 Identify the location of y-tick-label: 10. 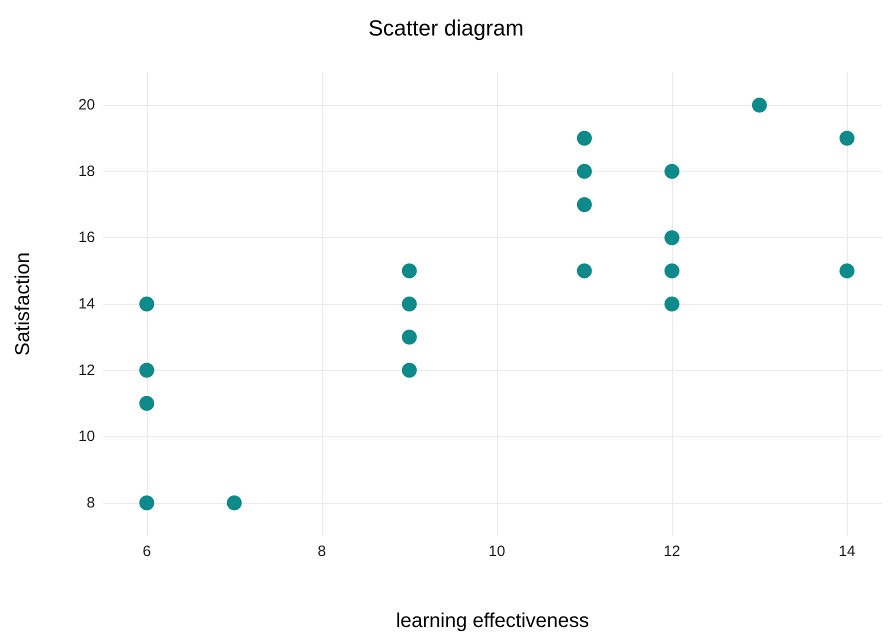
(86, 437).